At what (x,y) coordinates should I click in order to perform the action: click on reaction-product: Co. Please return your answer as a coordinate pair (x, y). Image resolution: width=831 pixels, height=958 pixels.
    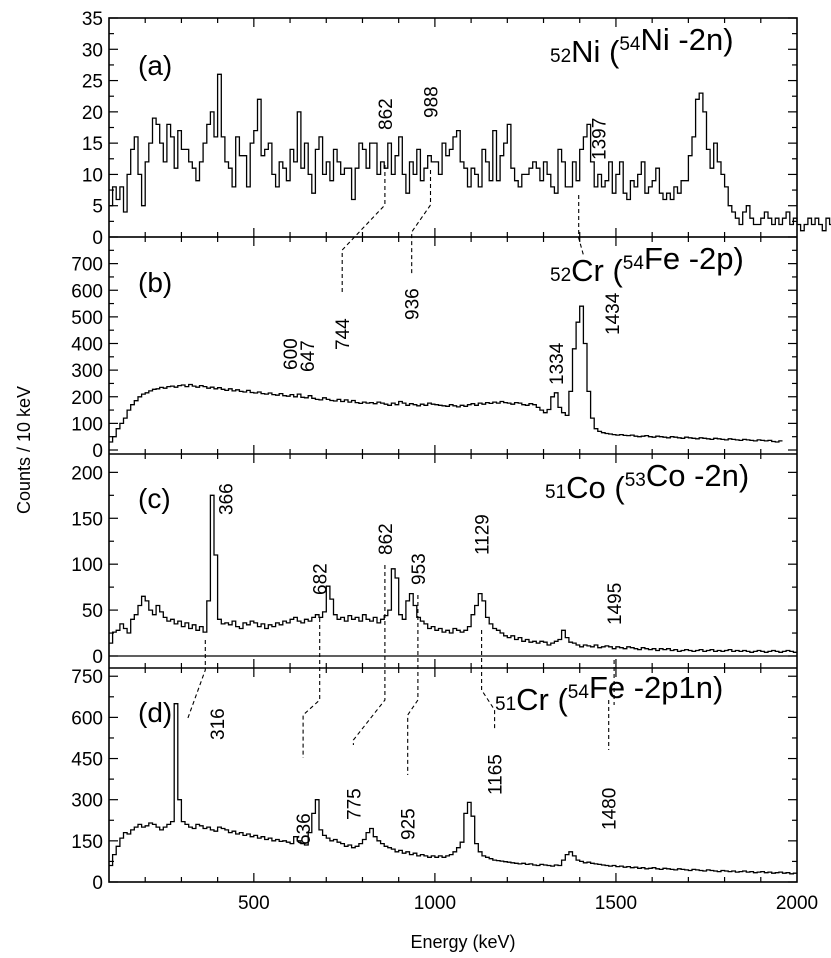
    Looking at the image, I should click on (586, 487).